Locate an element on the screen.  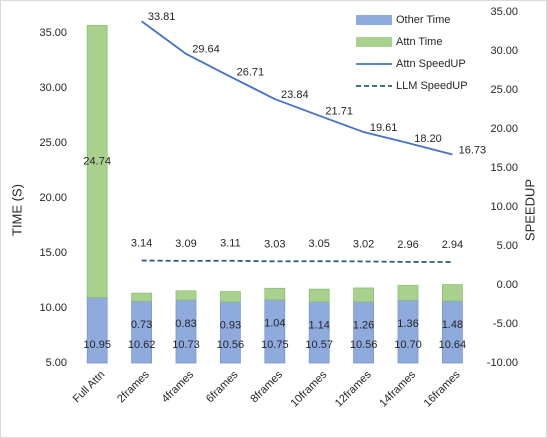
data-label: 3.03 is located at coordinates (274, 244).